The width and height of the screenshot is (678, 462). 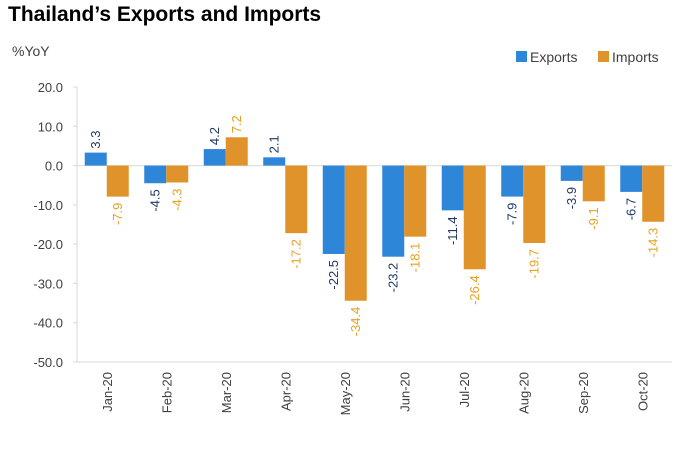 What do you see at coordinates (166, 392) in the screenshot?
I see `x-tick-label: Feb-20` at bounding box center [166, 392].